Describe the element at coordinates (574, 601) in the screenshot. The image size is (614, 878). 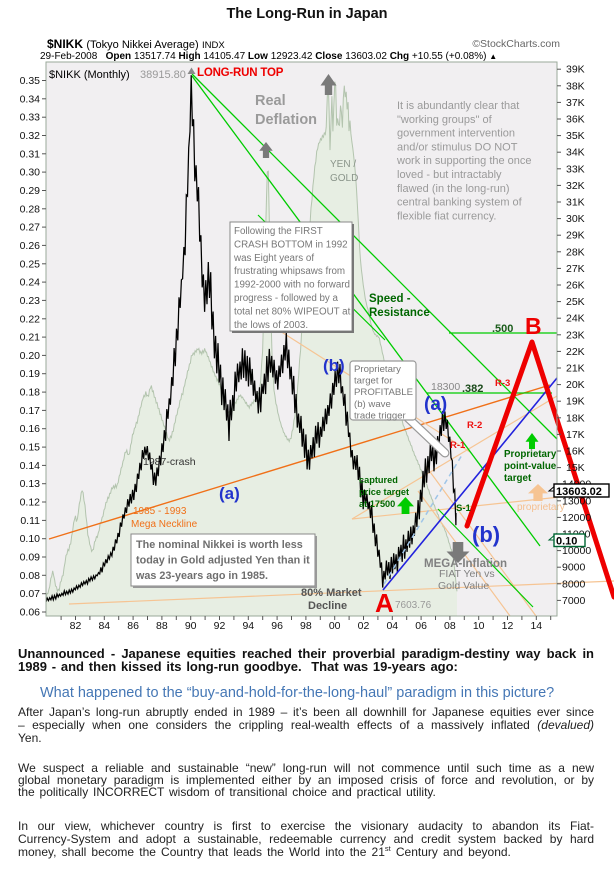
I see `svg-text: 7000` at that location.